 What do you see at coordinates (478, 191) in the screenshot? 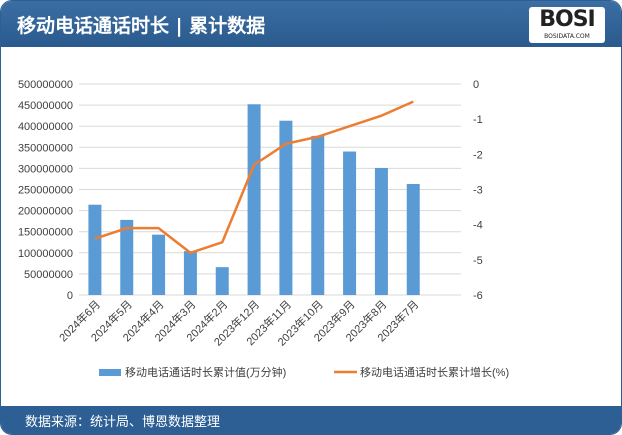
I see `y-right-tick: -3` at bounding box center [478, 191].